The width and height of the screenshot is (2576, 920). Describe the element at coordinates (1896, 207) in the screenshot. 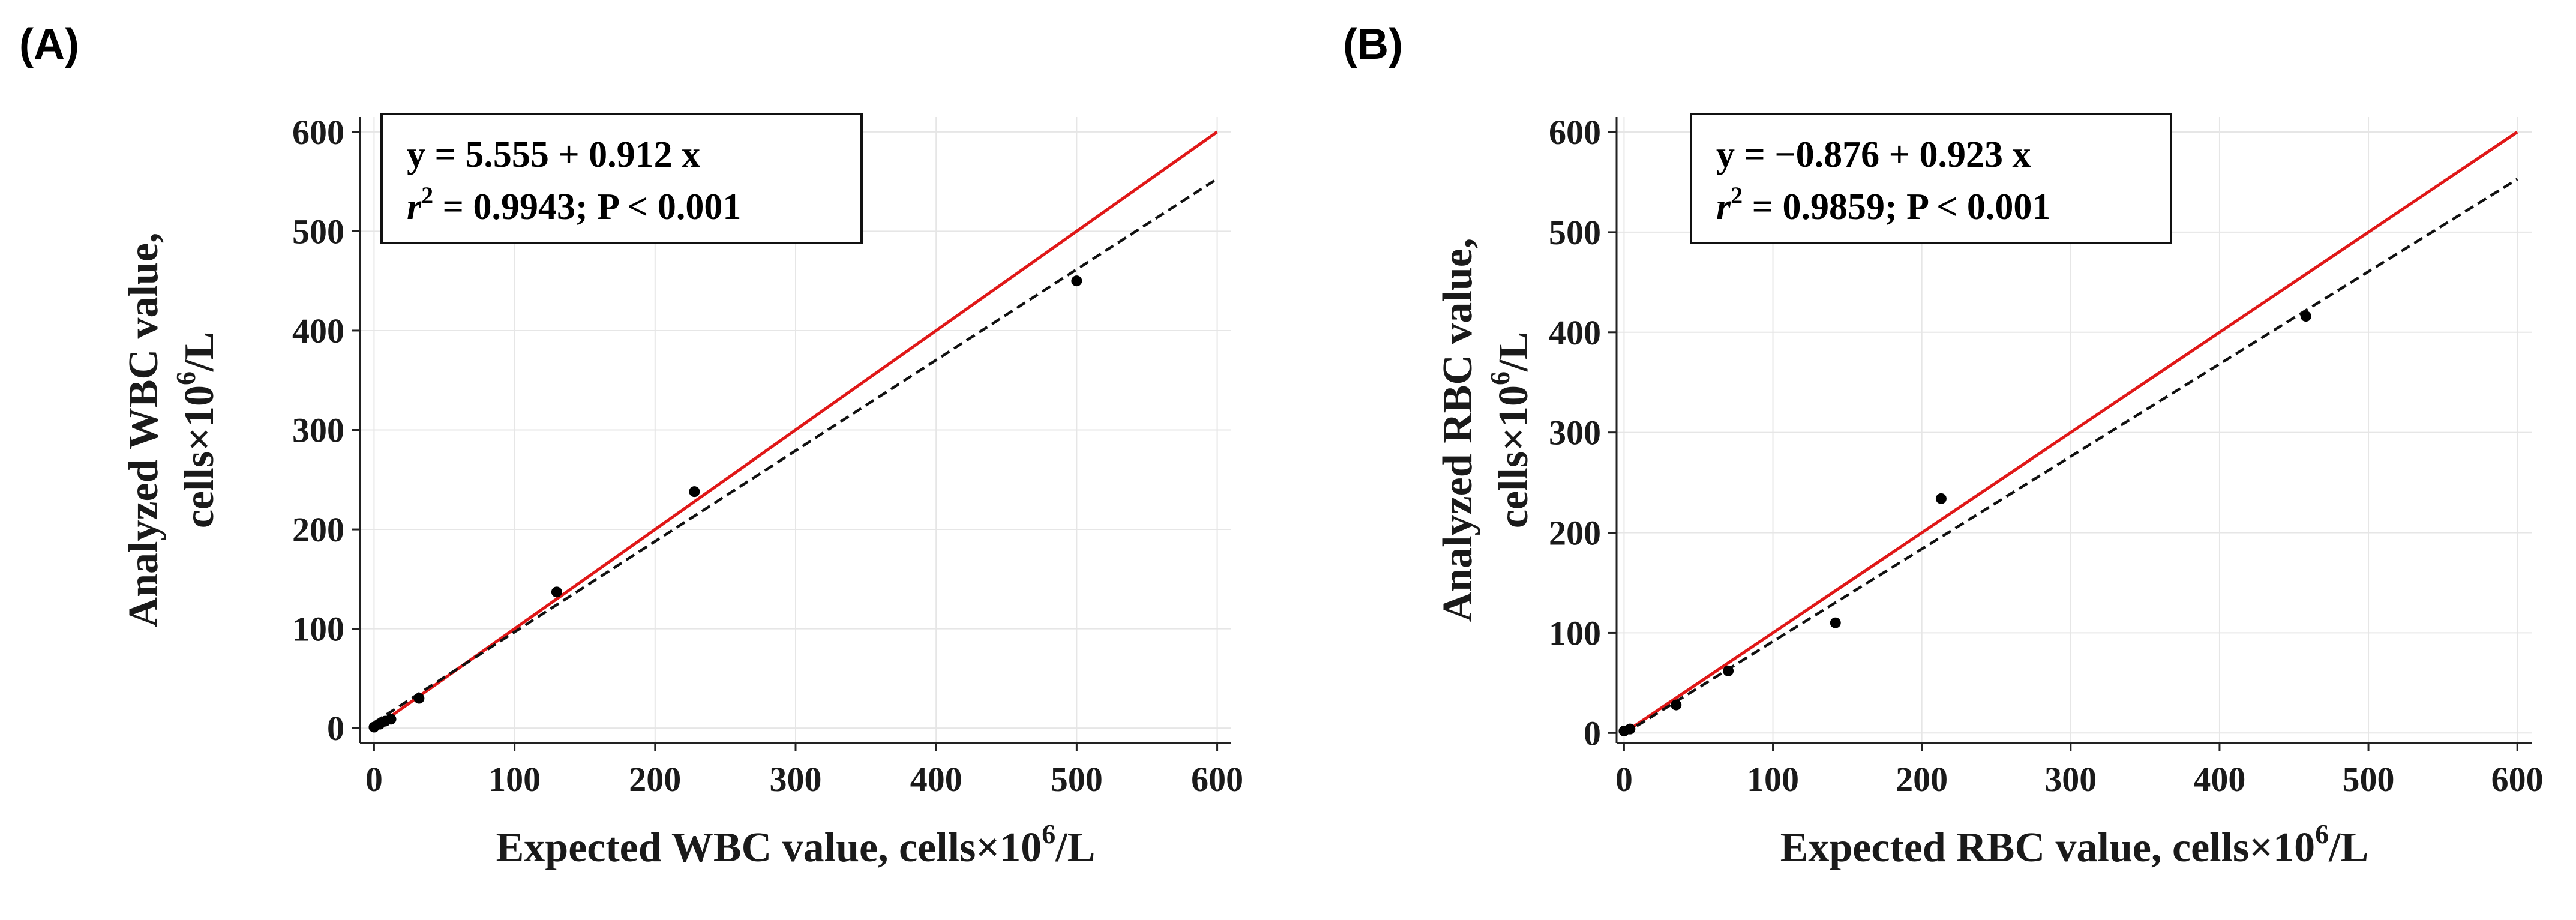

I see `r2-value: = 0.9859; P < 0.001` at that location.